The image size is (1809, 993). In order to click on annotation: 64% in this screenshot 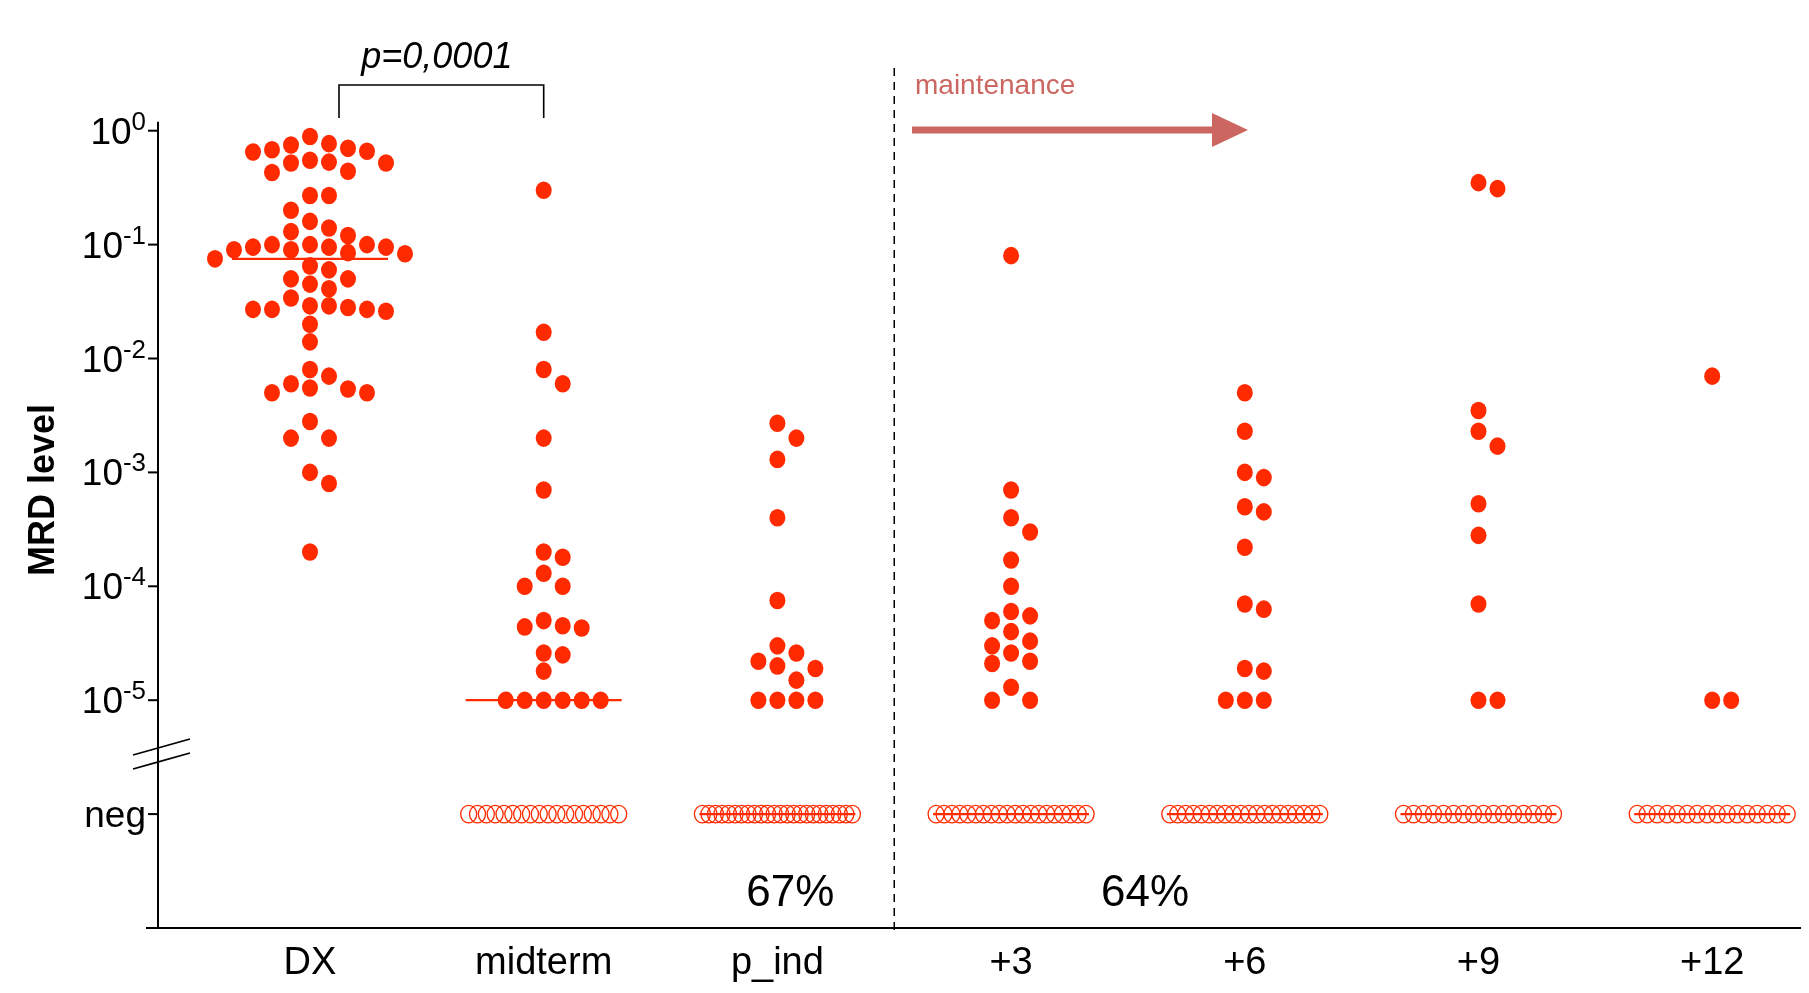, I will do `click(1145, 890)`.